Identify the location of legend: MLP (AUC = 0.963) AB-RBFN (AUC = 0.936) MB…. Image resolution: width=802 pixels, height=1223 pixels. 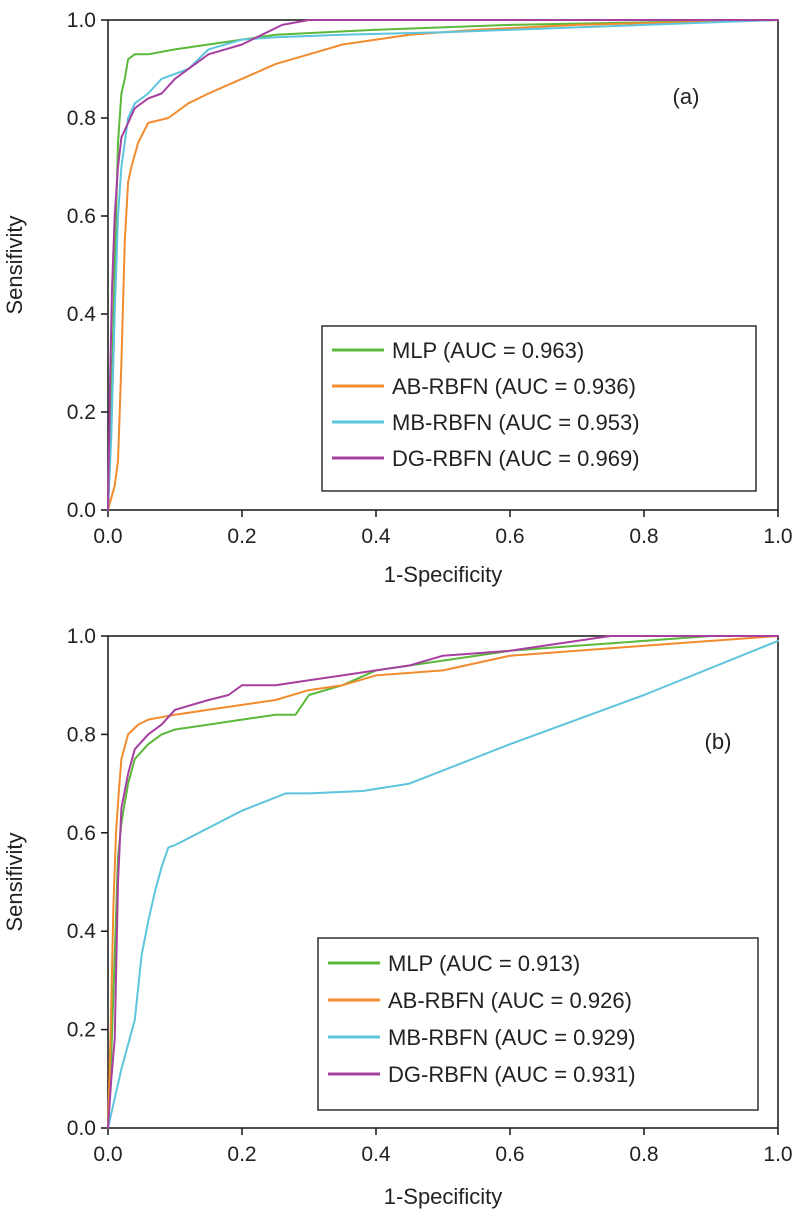
(539, 408).